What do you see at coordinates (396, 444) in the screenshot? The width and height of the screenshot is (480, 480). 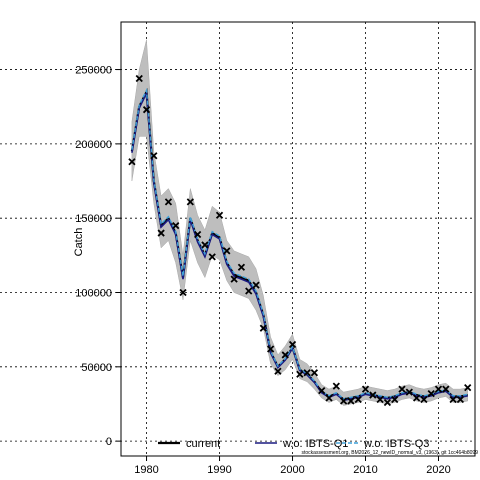 I see `legend-label-2: w.o. IBTS-Q3` at bounding box center [396, 444].